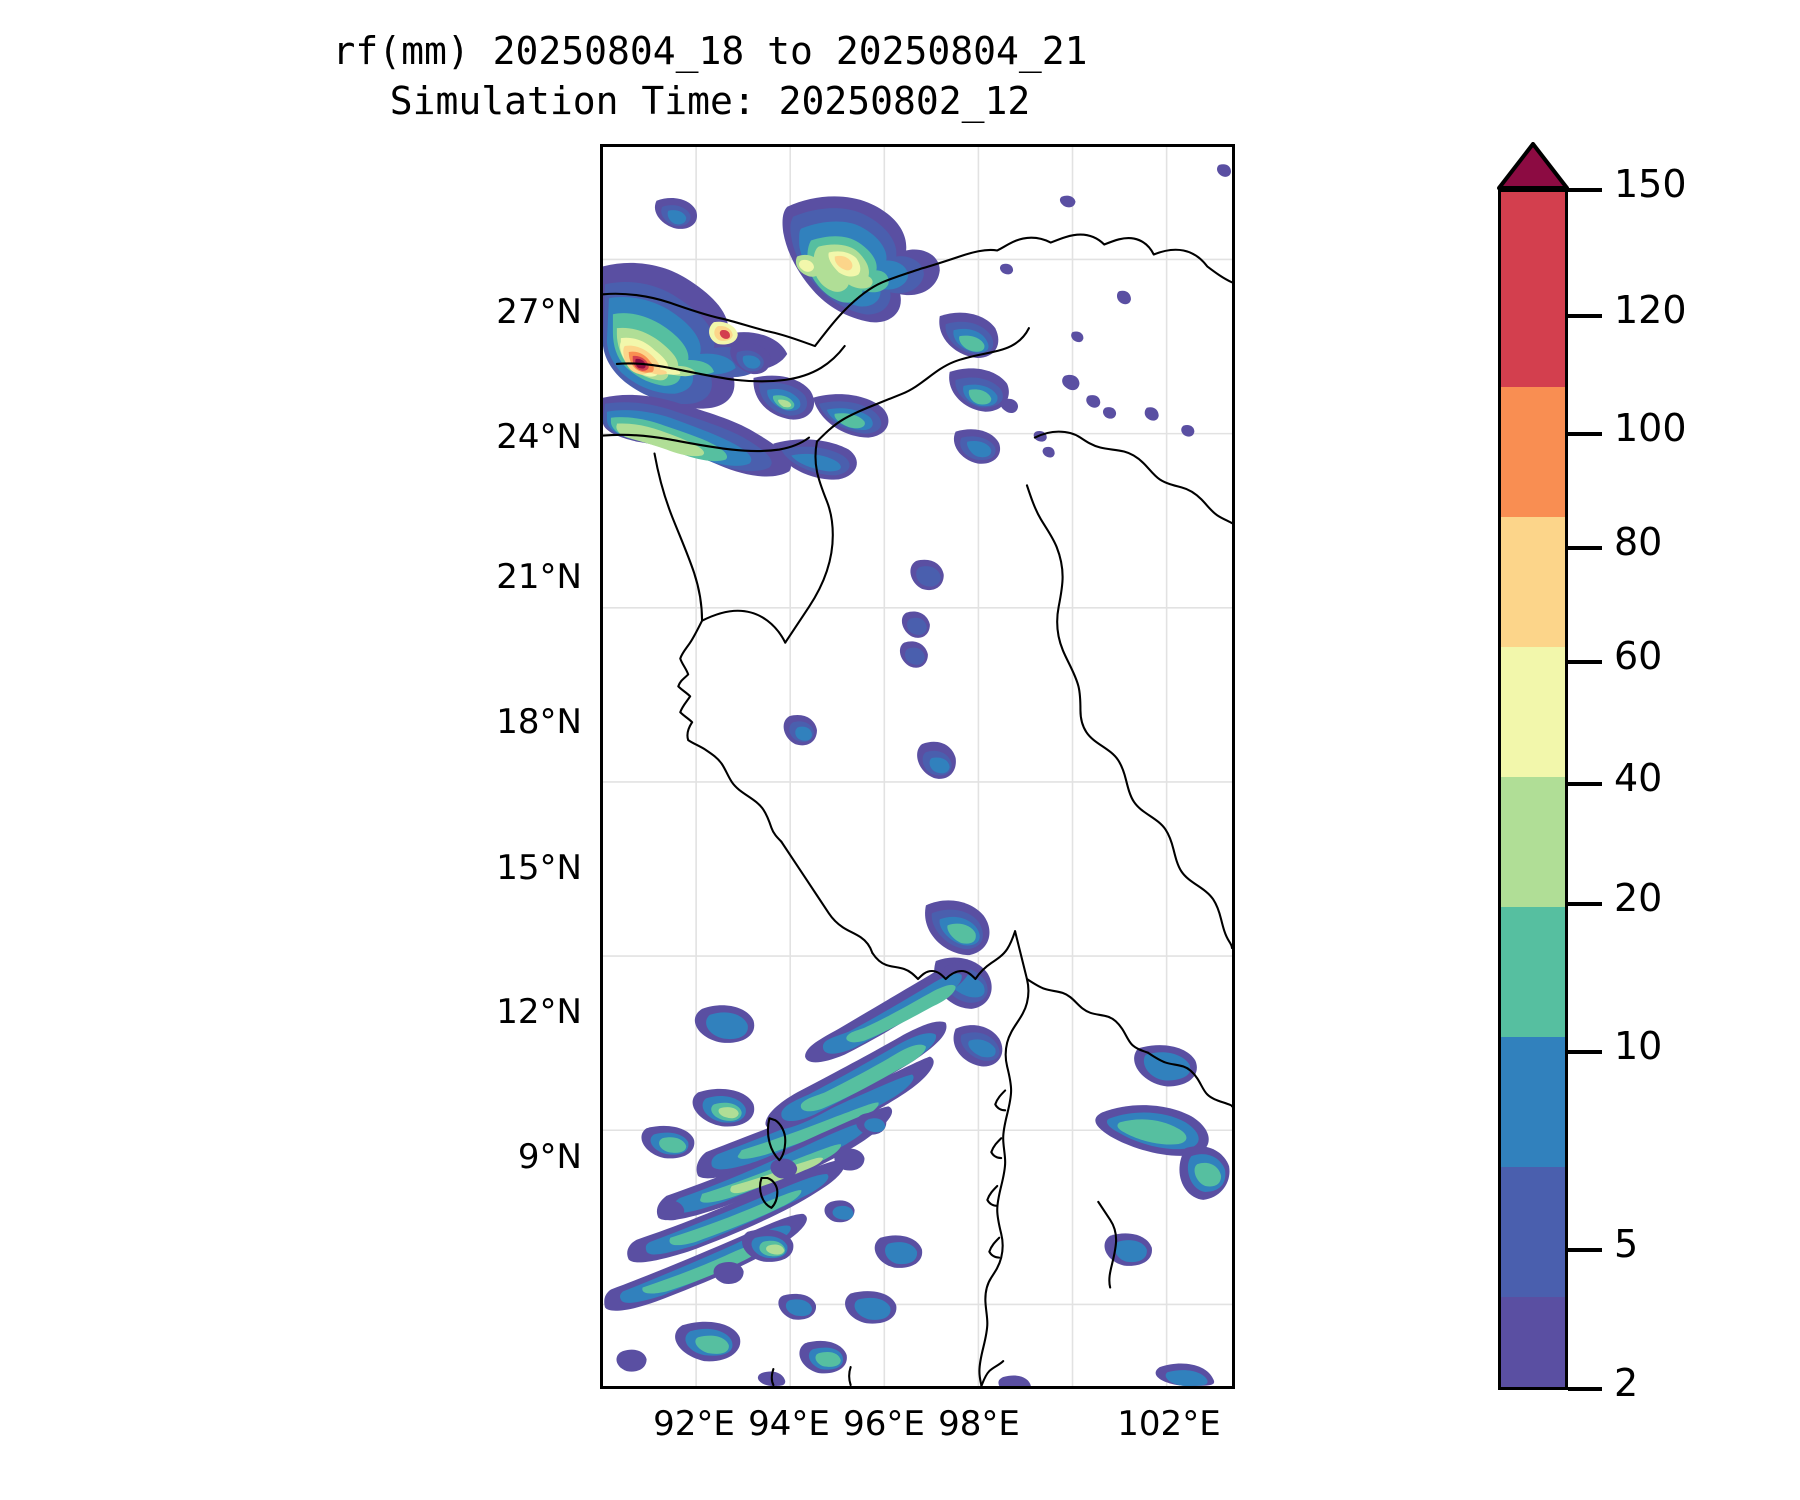 The width and height of the screenshot is (1800, 1500). I want to click on xtick-label-96E: 96°E, so click(884, 1424).